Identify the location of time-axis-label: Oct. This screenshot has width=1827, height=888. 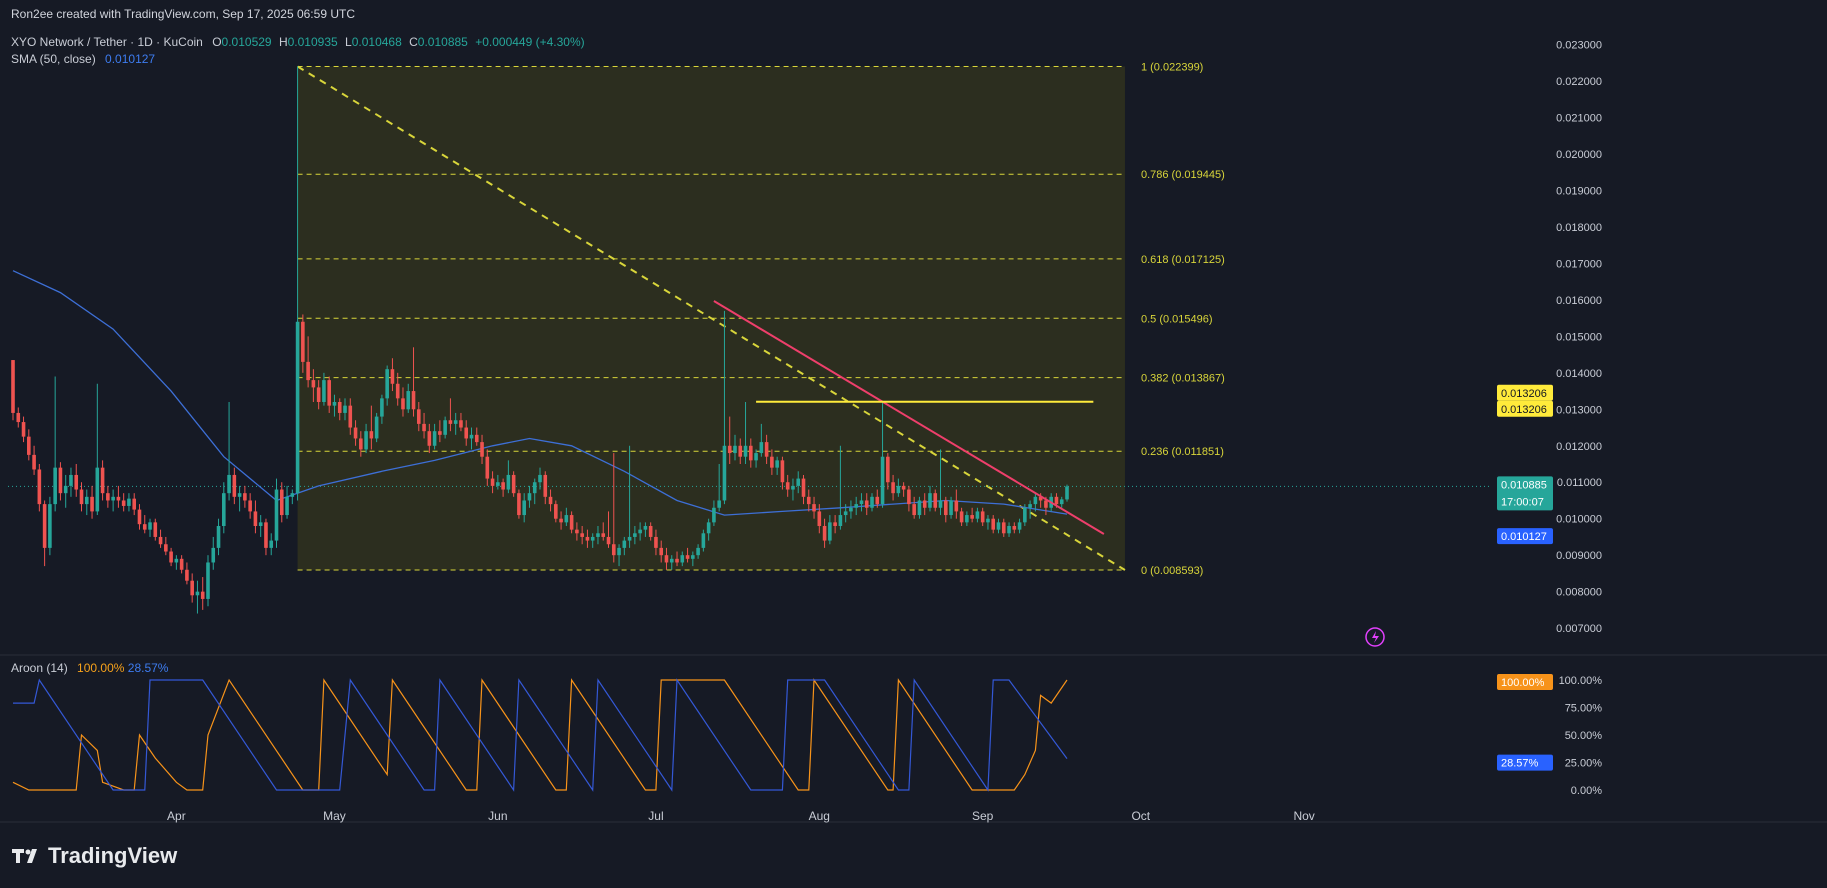
(1140, 816).